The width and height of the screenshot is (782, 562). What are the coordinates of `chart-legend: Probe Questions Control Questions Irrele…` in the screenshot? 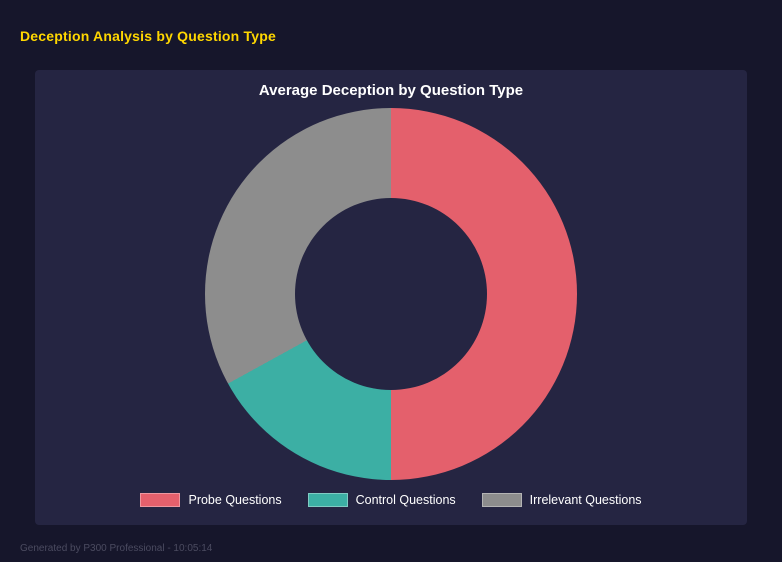 It's located at (391, 500).